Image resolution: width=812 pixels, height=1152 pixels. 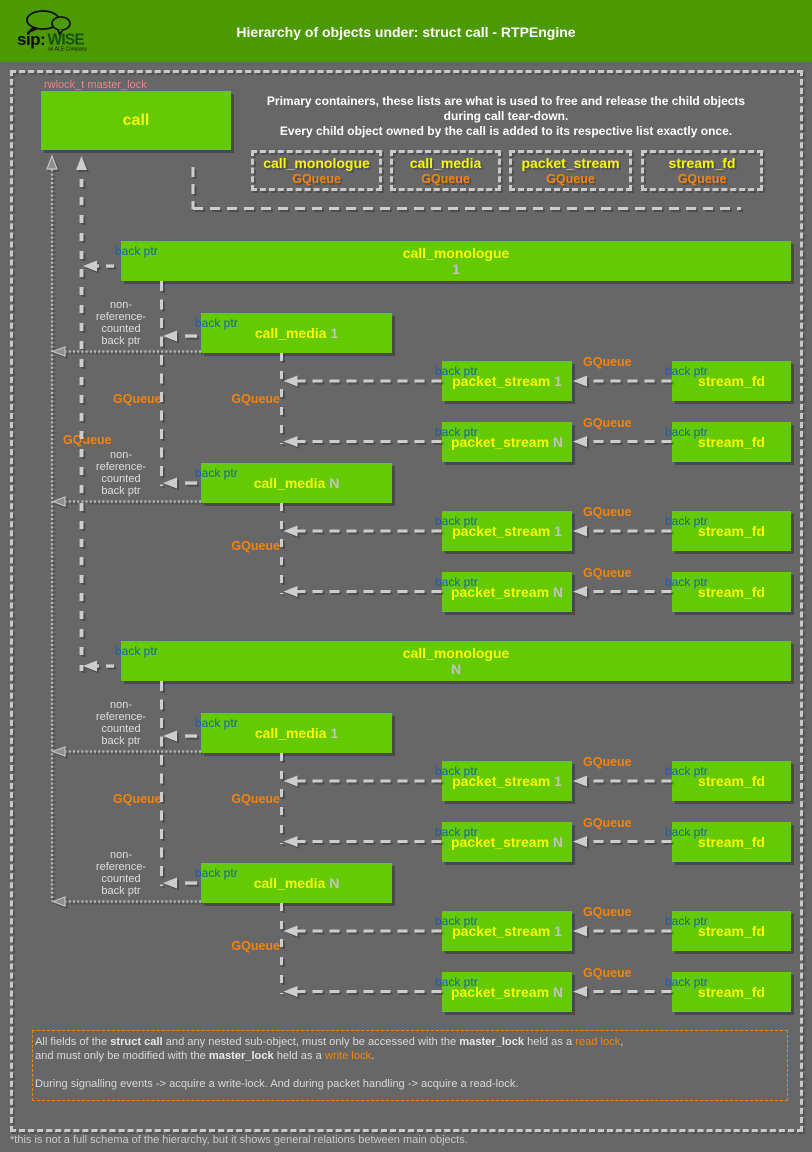 What do you see at coordinates (31, 39) in the screenshot?
I see `svg-text: sip:` at bounding box center [31, 39].